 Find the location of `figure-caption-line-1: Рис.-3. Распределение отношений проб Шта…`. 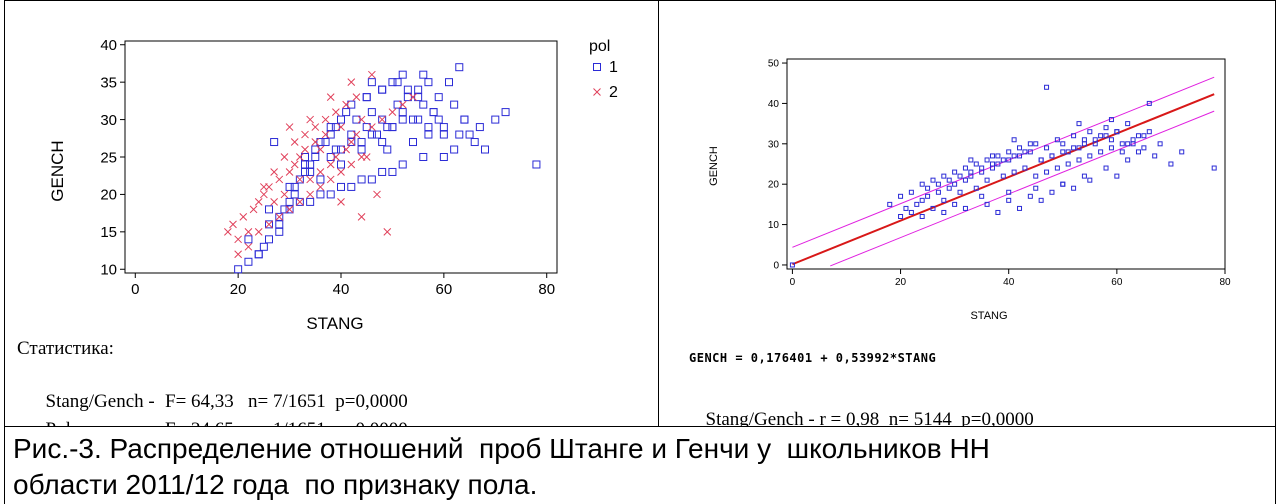

figure-caption-line-1: Рис.-3. Распределение отношений проб Шта… is located at coordinates (501, 448).